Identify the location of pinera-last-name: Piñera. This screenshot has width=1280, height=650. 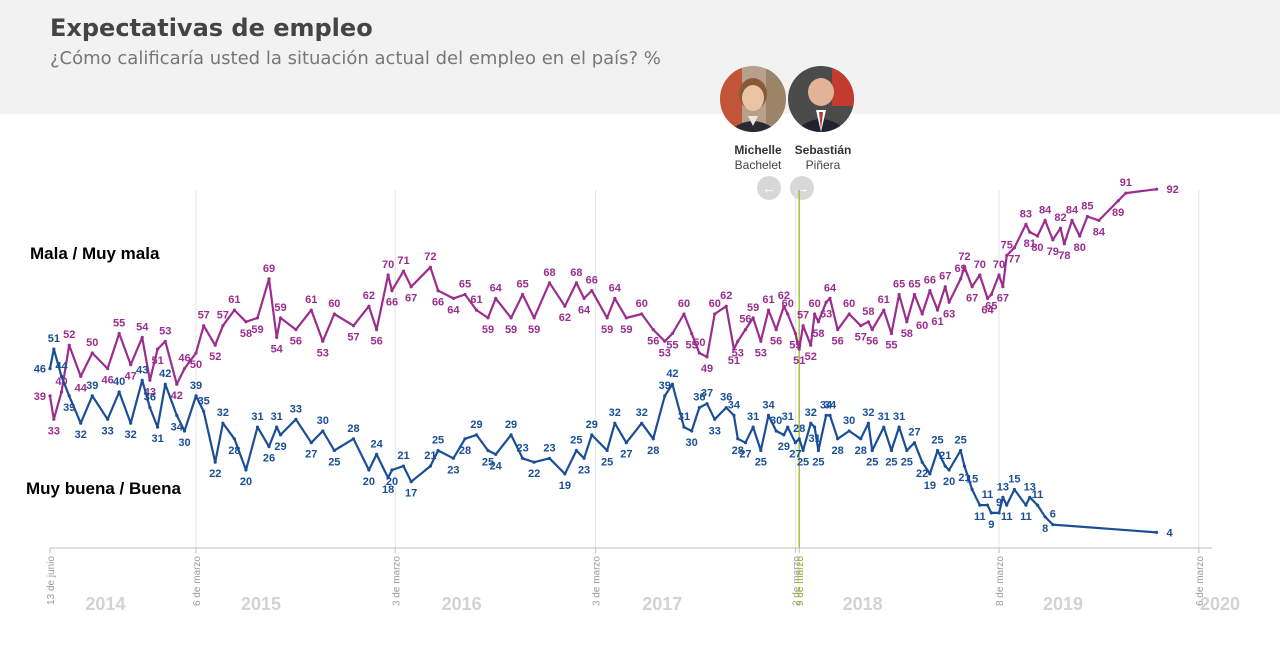
(823, 165).